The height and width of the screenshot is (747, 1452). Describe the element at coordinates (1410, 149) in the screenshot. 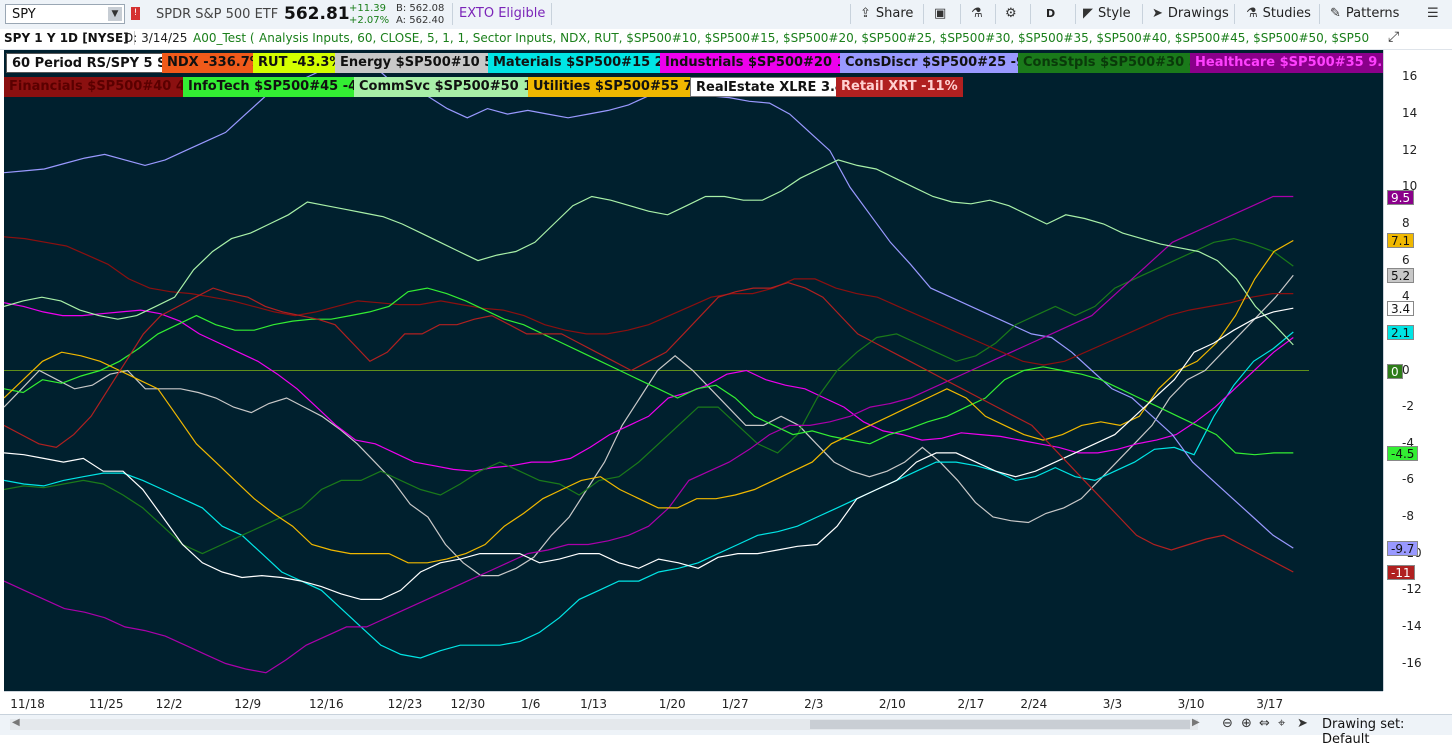

I see `y-tick-label: 12` at that location.